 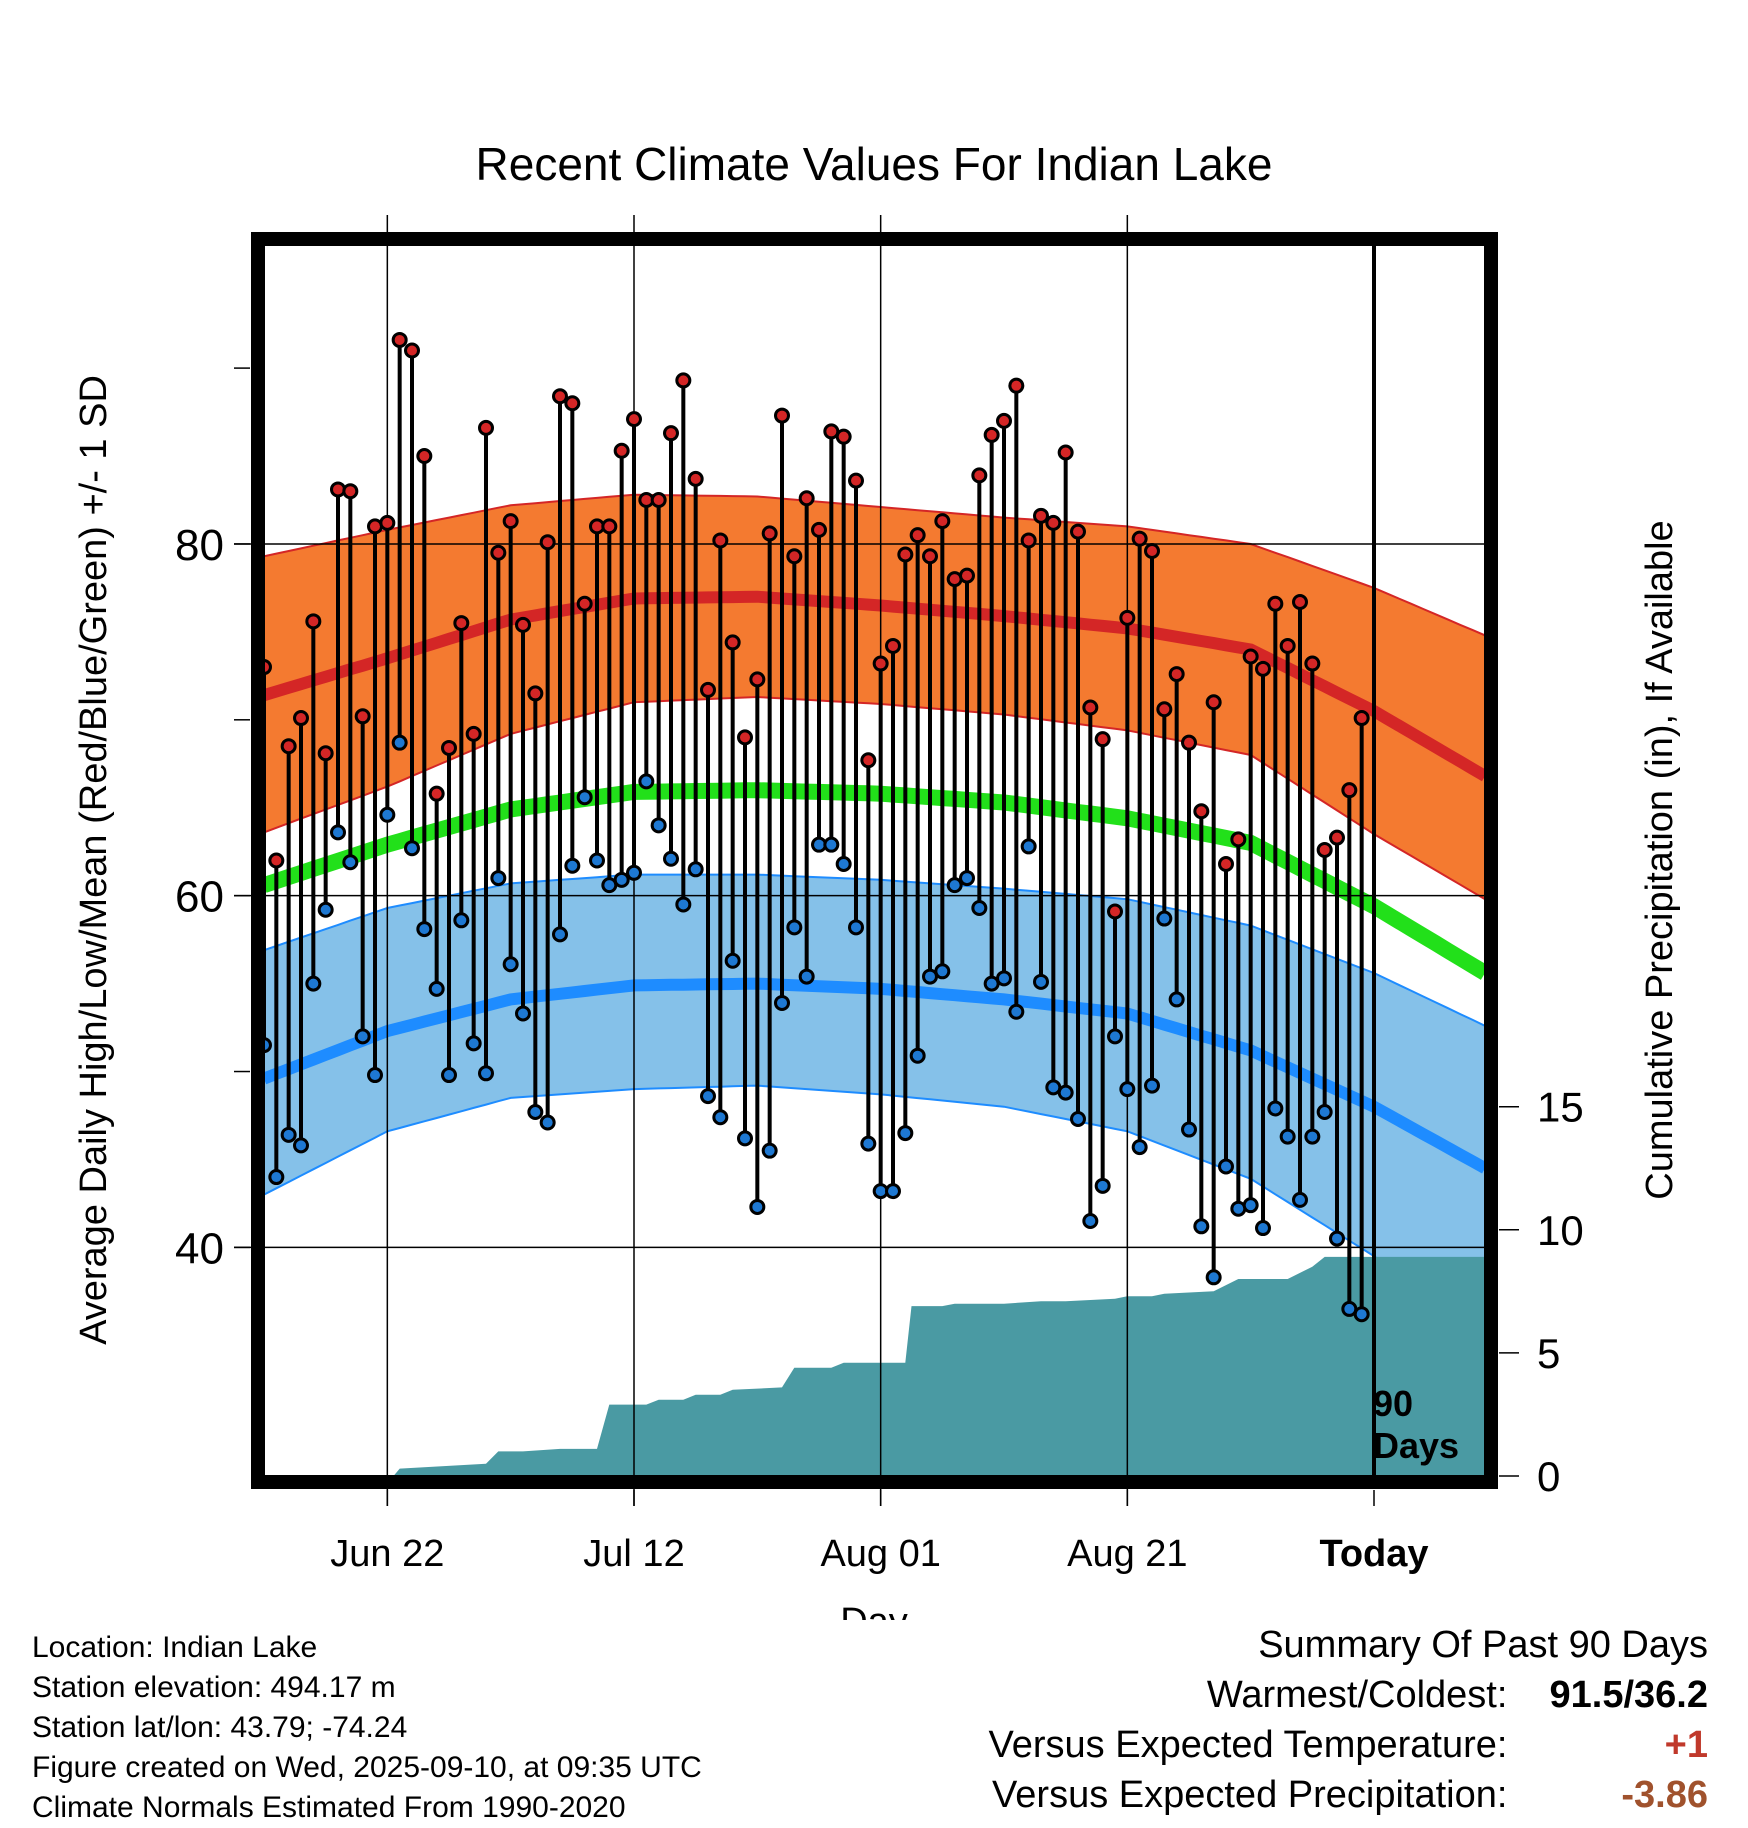 I want to click on summary-temp-row: Versus Expected Temperature: +1, so click(x=1348, y=1745).